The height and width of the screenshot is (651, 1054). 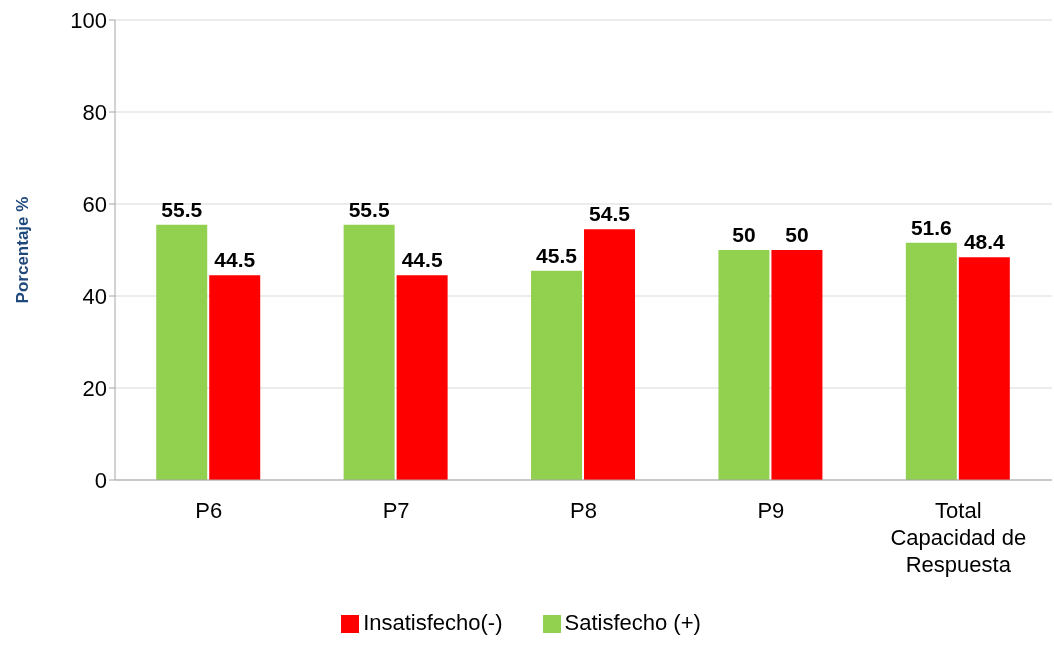 What do you see at coordinates (209, 510) in the screenshot?
I see `x-tick-label: P6` at bounding box center [209, 510].